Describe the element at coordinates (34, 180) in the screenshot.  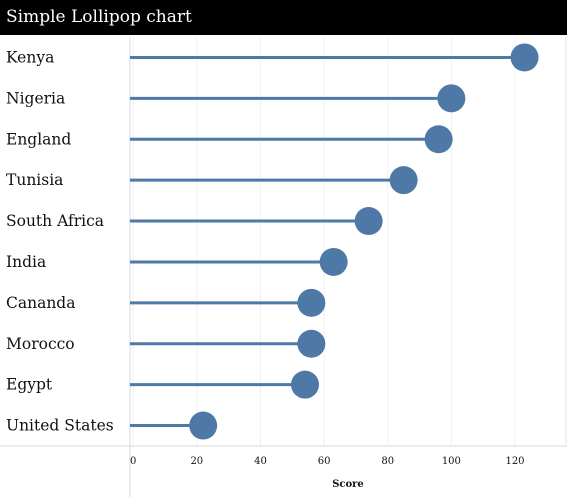
I see `category-label: Tunisia` at that location.